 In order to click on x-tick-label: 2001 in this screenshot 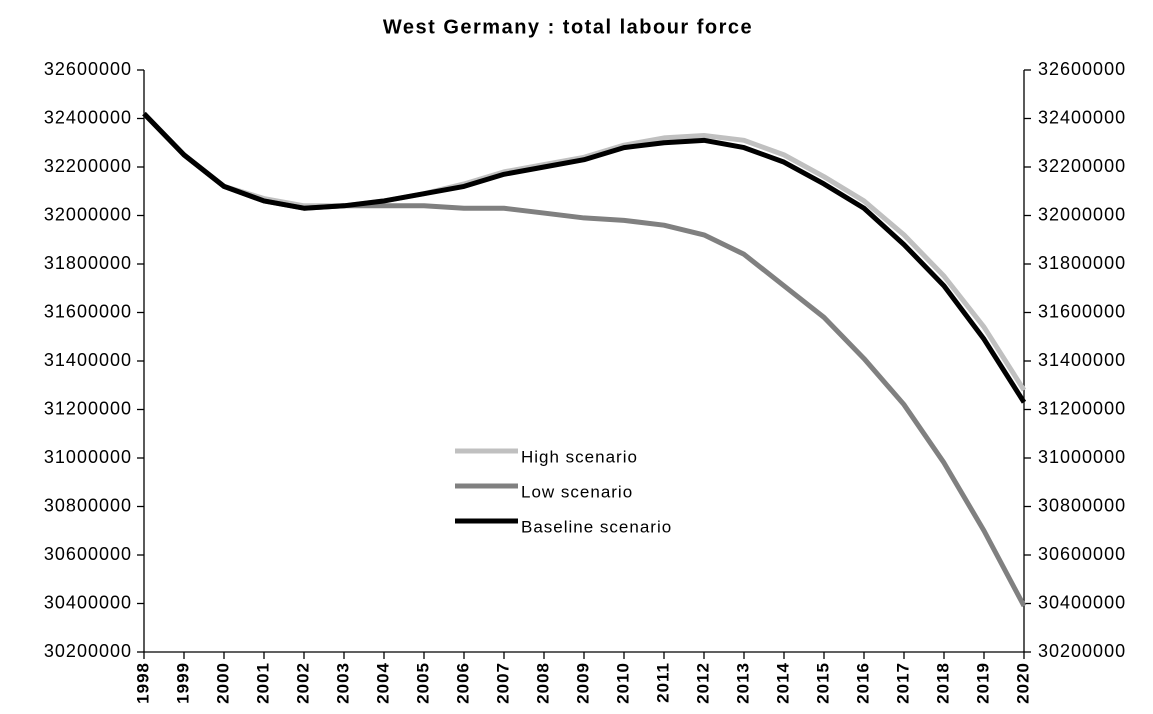, I will do `click(262, 683)`.